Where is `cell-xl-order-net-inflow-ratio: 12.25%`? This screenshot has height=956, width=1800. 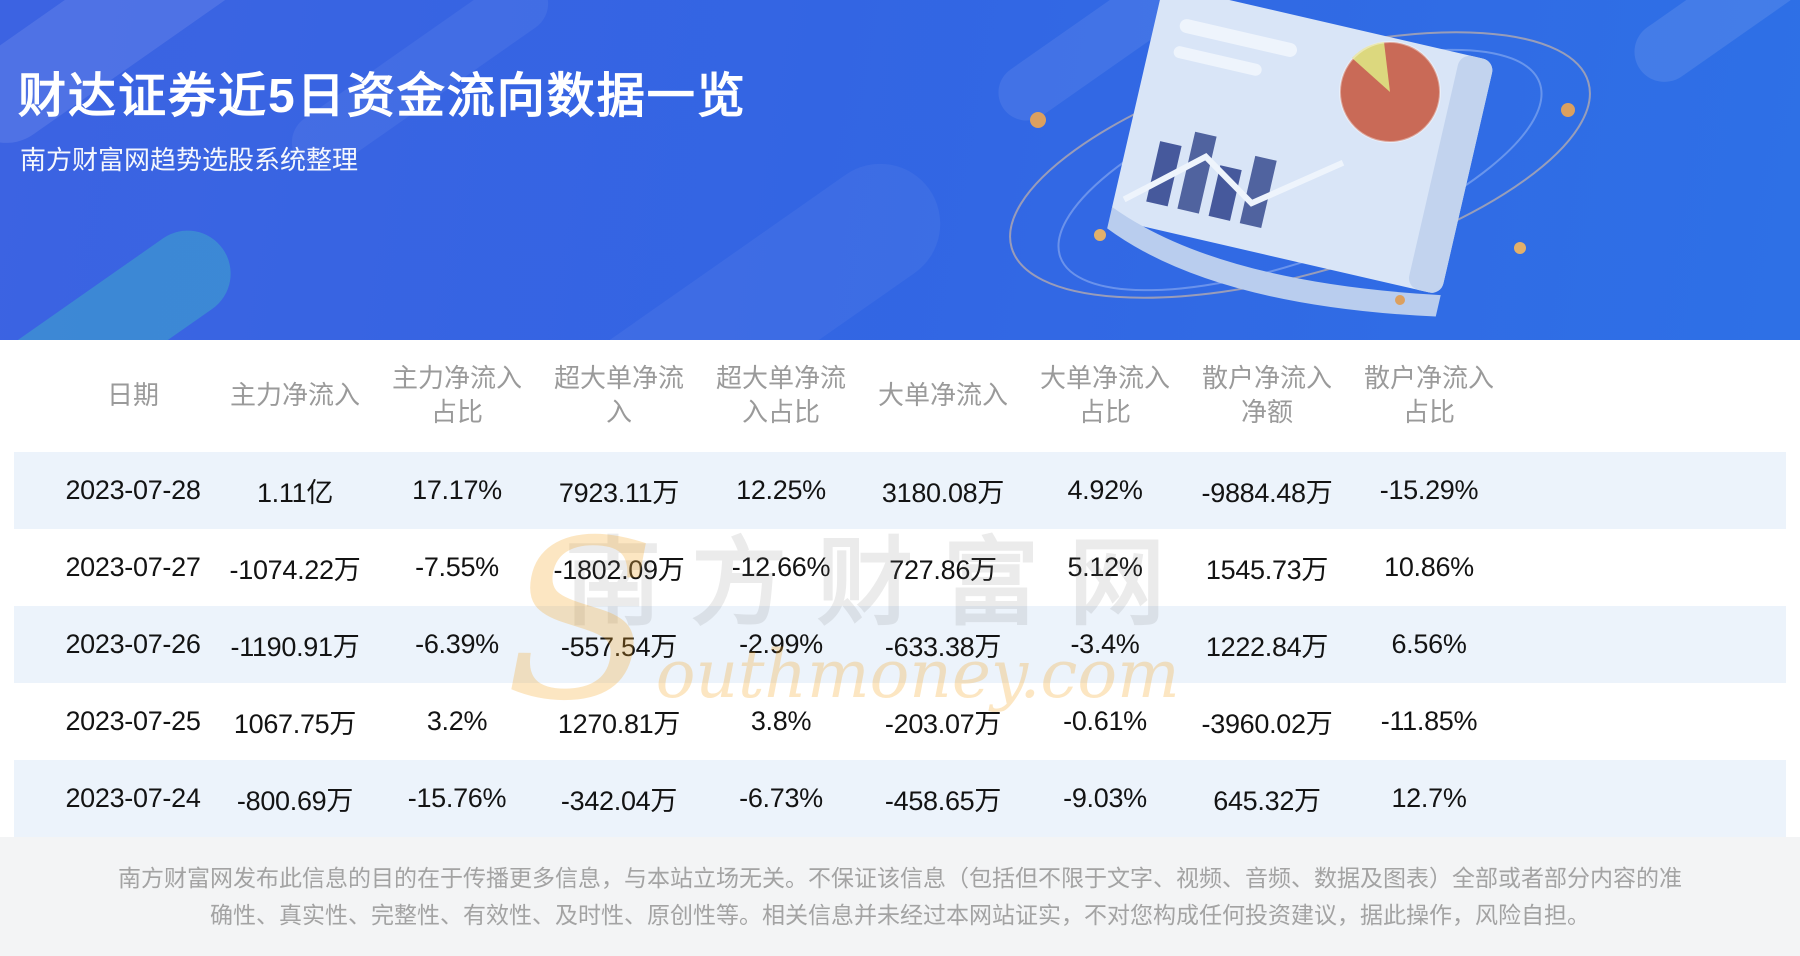 cell-xl-order-net-inflow-ratio: 12.25% is located at coordinates (781, 490).